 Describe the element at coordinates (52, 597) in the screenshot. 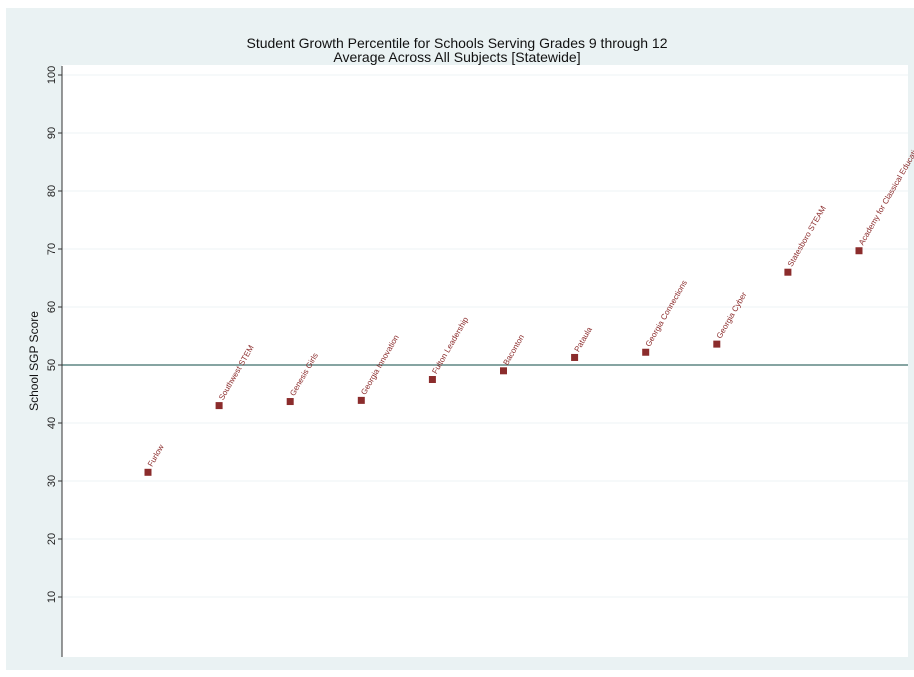

I see `y-tick-label: 10` at that location.